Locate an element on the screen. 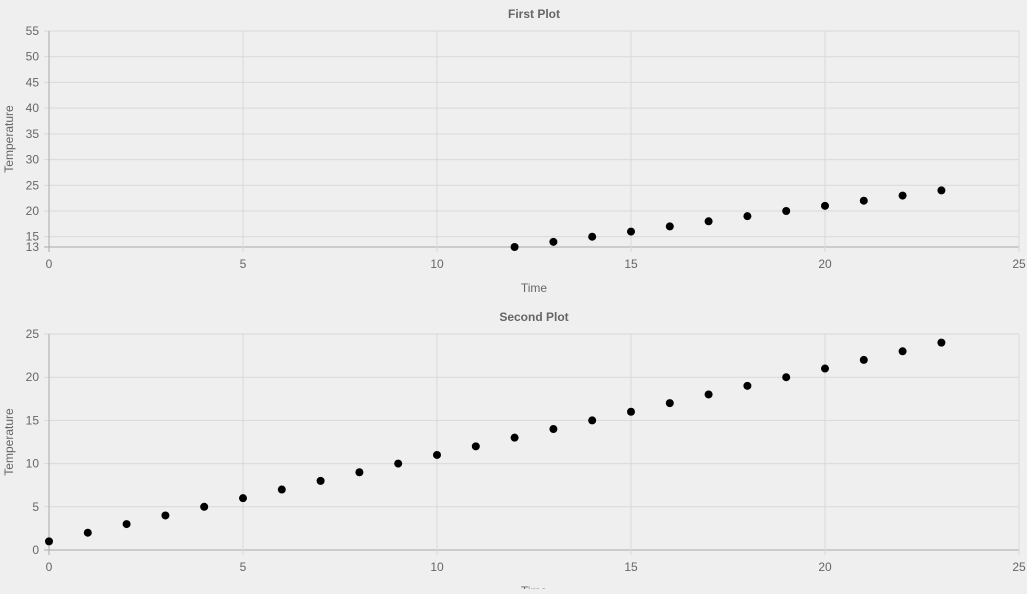 This screenshot has height=594, width=1027. y-tick-label: 40 is located at coordinates (33, 108).